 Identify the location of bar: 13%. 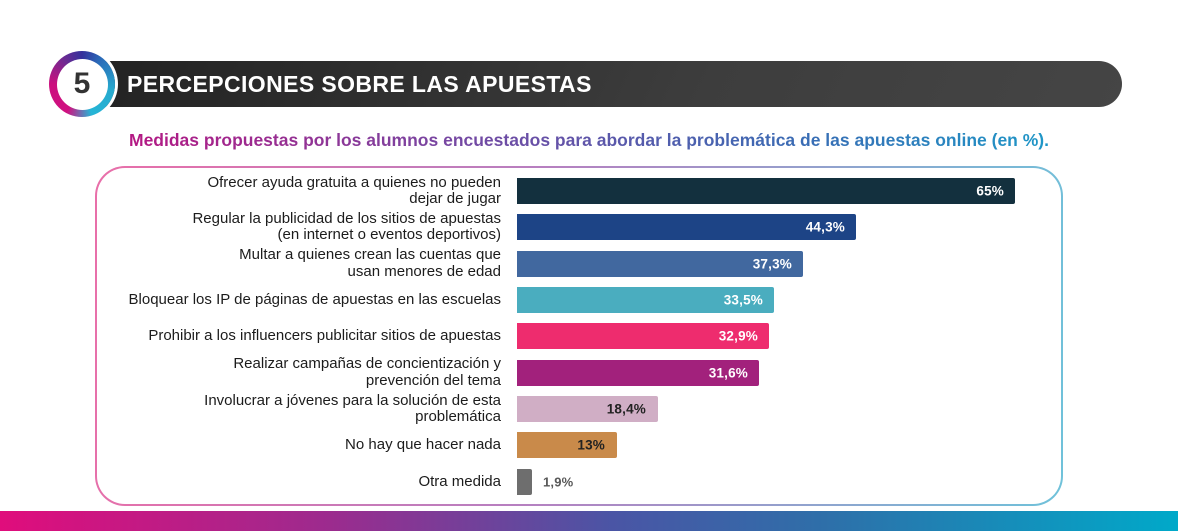
(567, 445).